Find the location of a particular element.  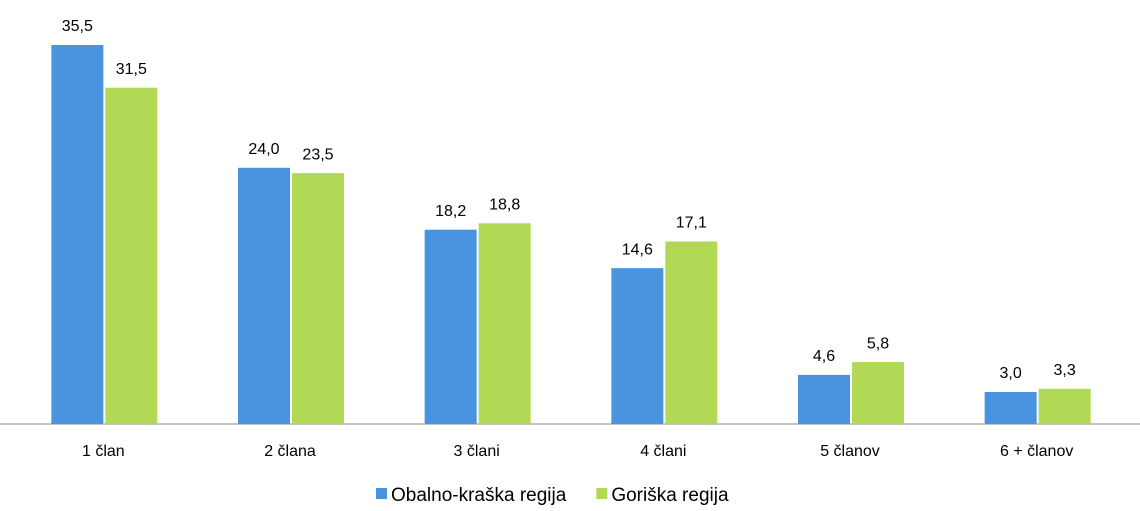

value-label: 17,1 is located at coordinates (691, 223).